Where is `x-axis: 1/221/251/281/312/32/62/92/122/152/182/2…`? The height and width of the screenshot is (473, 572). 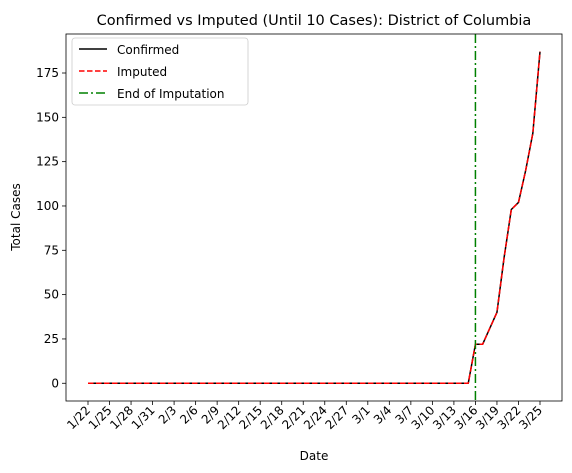 x-axis: 1/221/251/281/312/32/62/92/122/152/182/2… is located at coordinates (304, 416).